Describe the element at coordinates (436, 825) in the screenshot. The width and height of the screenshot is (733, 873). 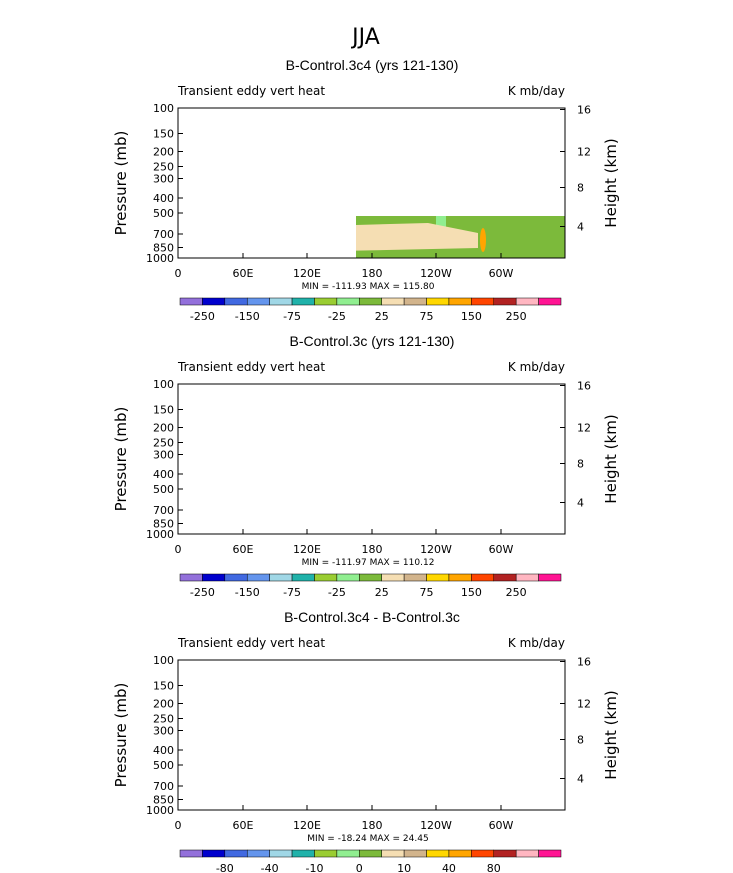
I see `x-tick-label: 120W` at that location.